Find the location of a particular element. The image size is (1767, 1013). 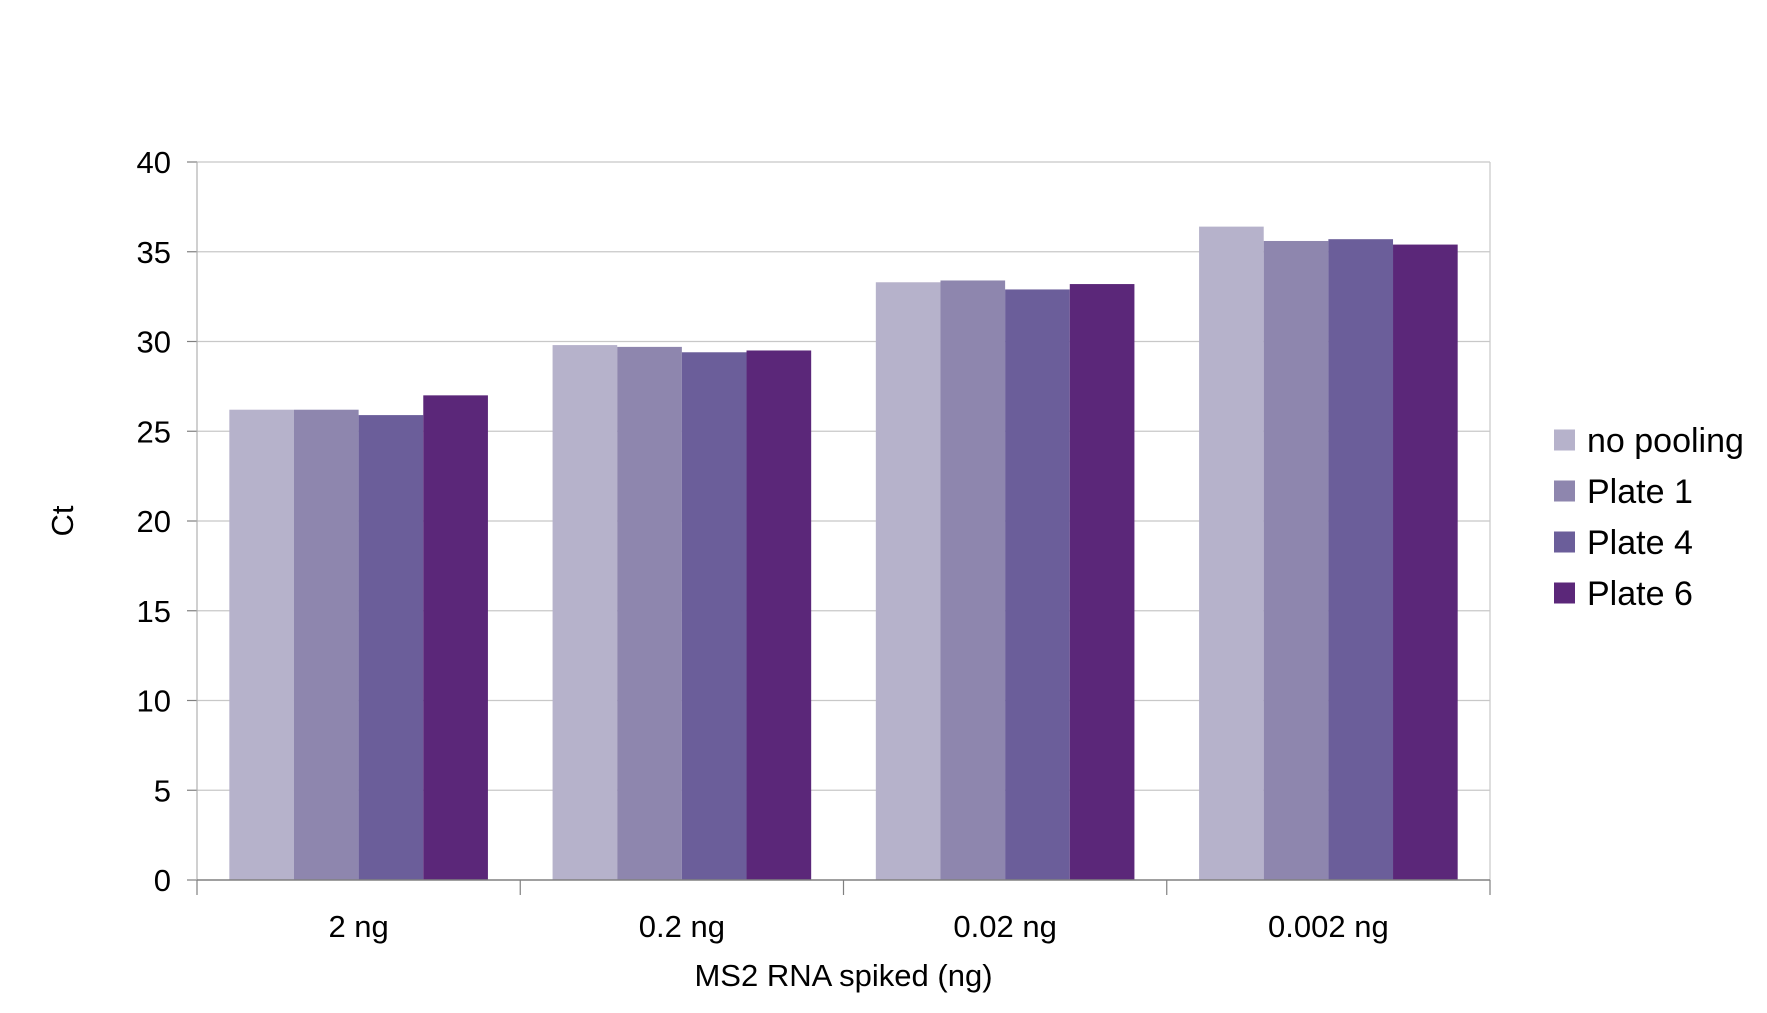

y-tick-label: 25 is located at coordinates (154, 431).